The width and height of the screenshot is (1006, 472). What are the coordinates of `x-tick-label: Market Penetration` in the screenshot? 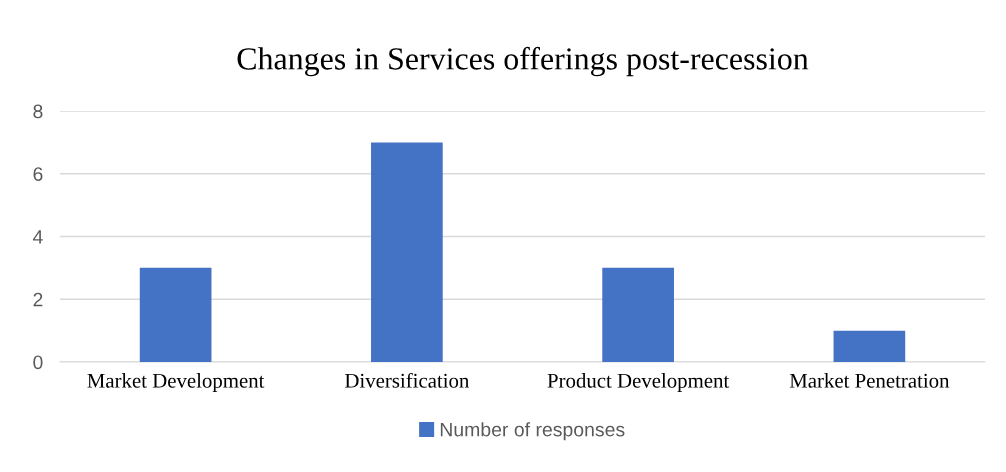 It's located at (869, 380).